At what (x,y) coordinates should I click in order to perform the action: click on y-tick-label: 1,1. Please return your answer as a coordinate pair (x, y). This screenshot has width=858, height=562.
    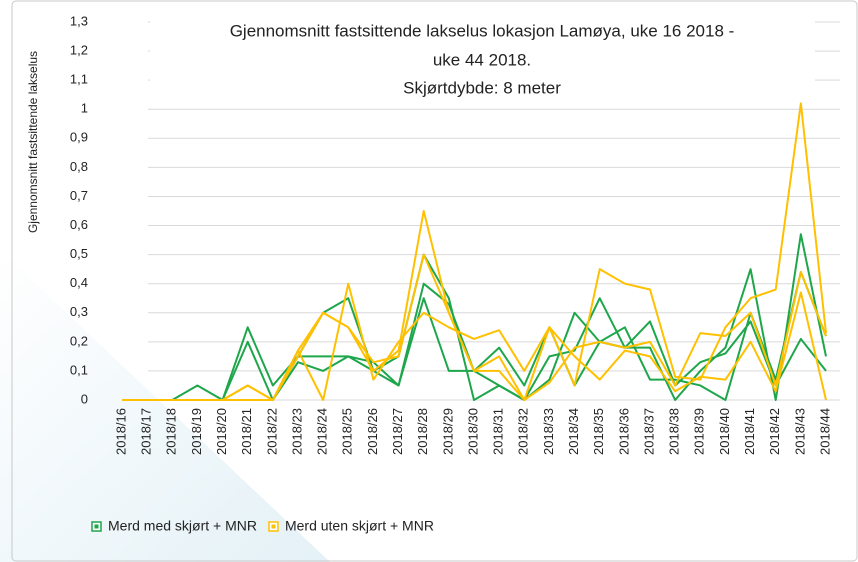
    Looking at the image, I should click on (79, 79).